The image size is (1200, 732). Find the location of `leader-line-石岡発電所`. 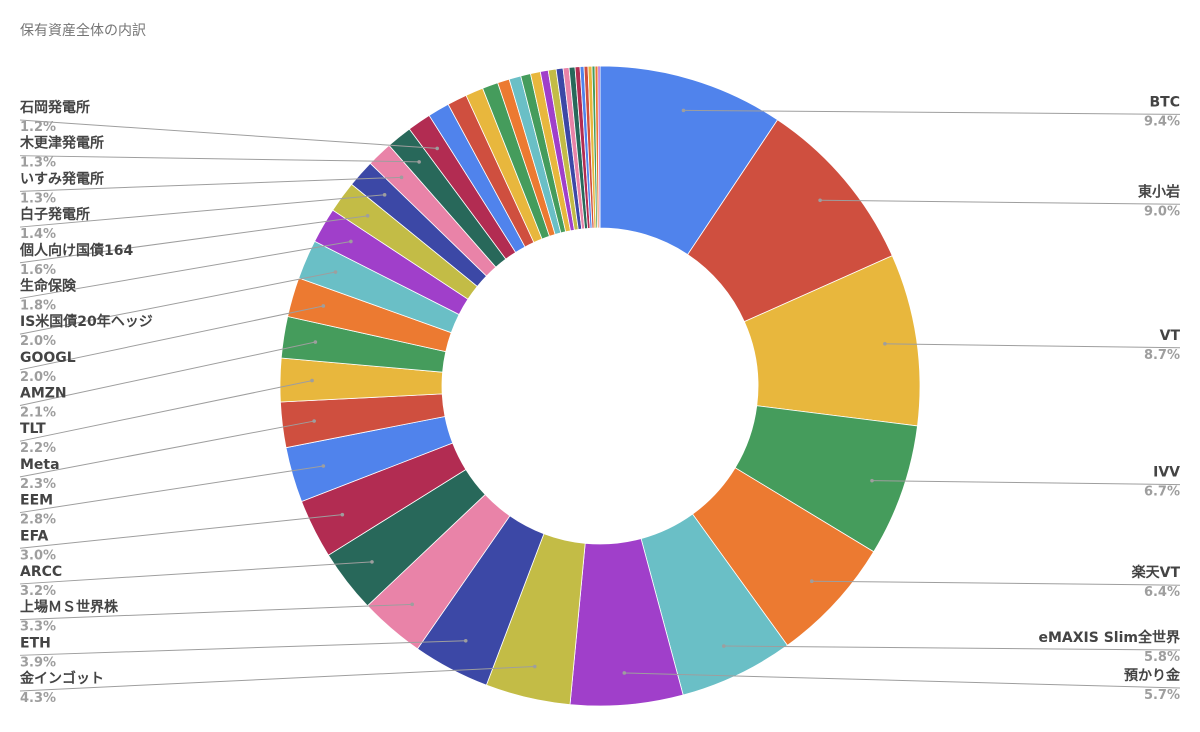

leader-line-石岡発電所 is located at coordinates (228, 134).